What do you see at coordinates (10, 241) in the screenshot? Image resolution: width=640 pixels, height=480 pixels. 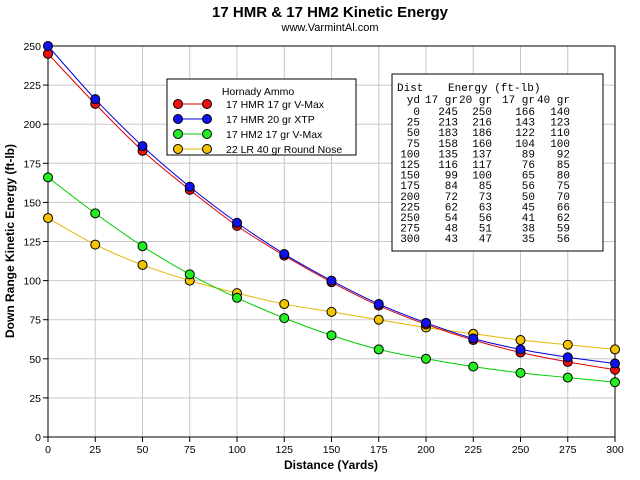 I see `y-axis-label: Down Range Kinetic Energy (ft-lb)` at bounding box center [10, 241].